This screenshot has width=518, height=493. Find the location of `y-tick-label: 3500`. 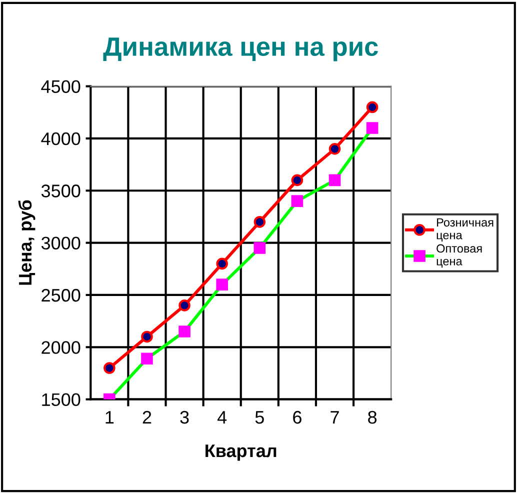

y-tick-label: 3500 is located at coordinates (60, 191).